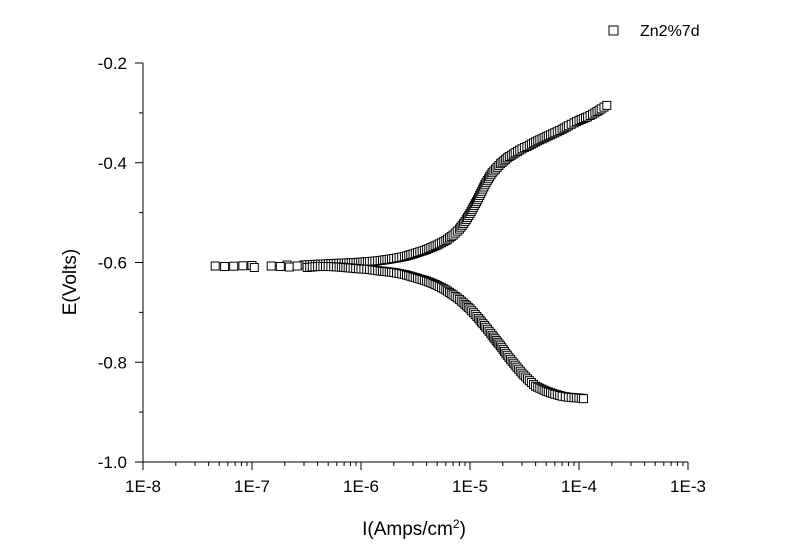  I want to click on legend: Zn2%7d, so click(654, 31).